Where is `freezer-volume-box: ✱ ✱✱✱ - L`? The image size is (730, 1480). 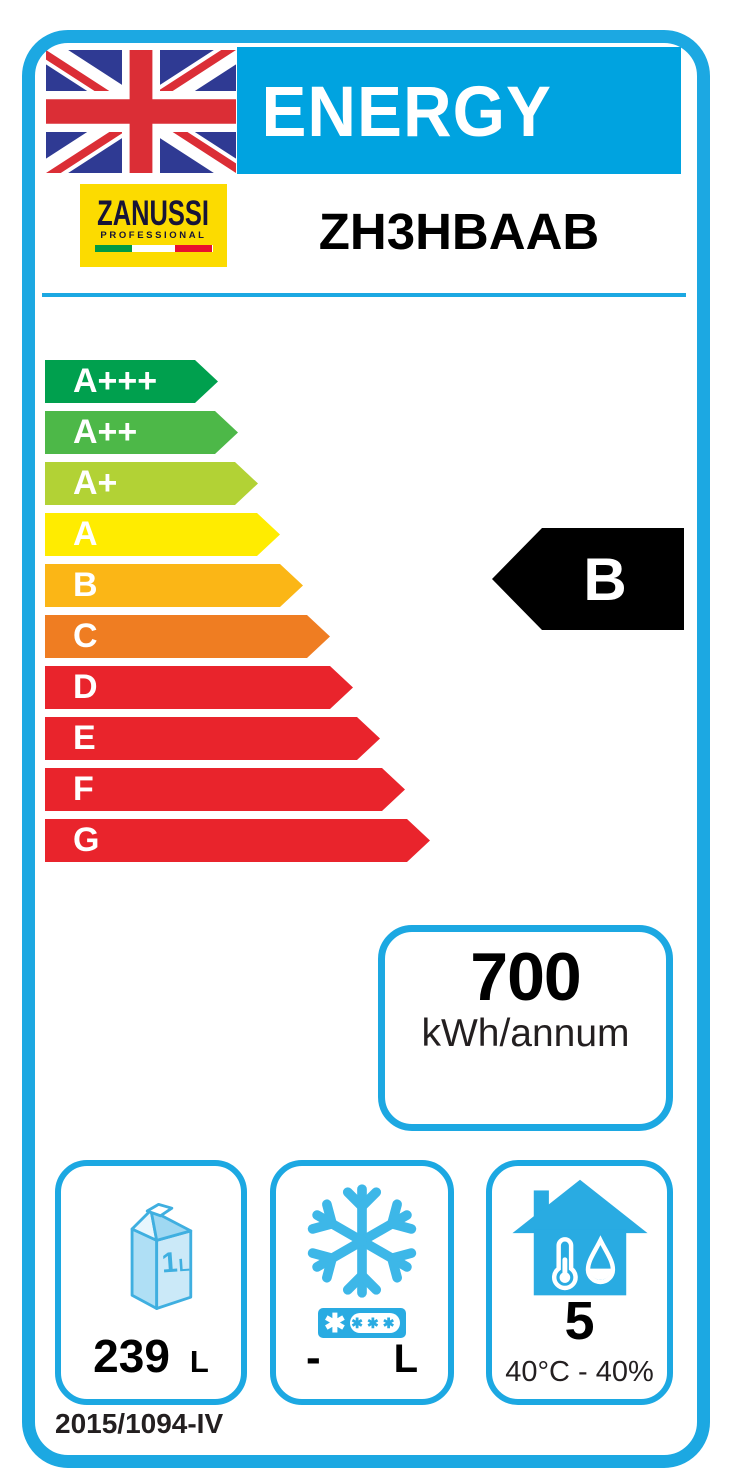
freezer-volume-box: ✱ ✱✱✱ - L is located at coordinates (362, 1282).